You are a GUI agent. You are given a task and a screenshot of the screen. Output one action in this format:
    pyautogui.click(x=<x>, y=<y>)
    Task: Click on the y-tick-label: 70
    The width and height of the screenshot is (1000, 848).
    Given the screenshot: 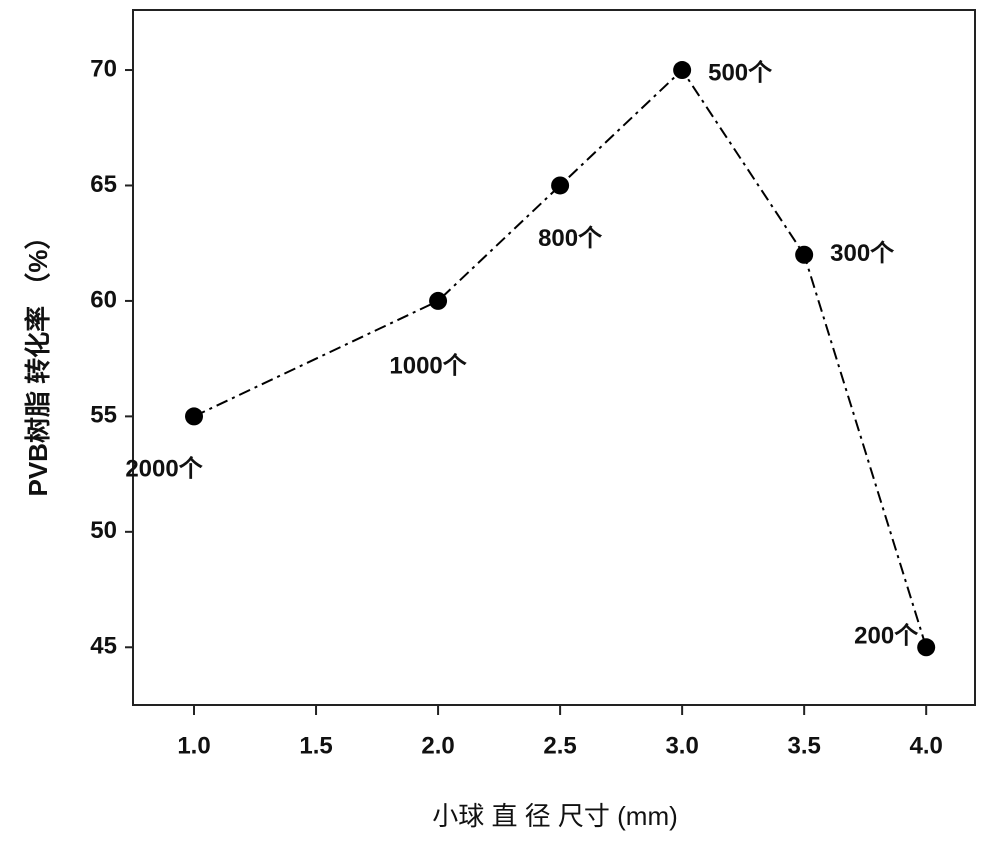 What is the action you would take?
    pyautogui.click(x=103, y=68)
    